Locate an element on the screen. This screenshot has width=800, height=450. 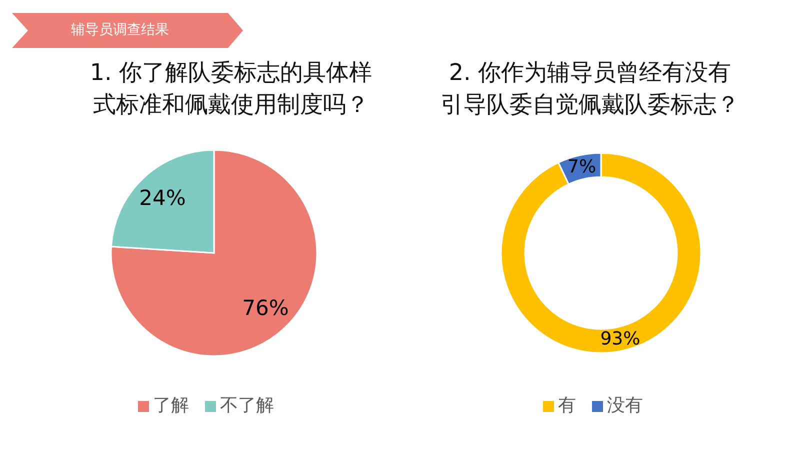
legend-label: 有 is located at coordinates (567, 405).